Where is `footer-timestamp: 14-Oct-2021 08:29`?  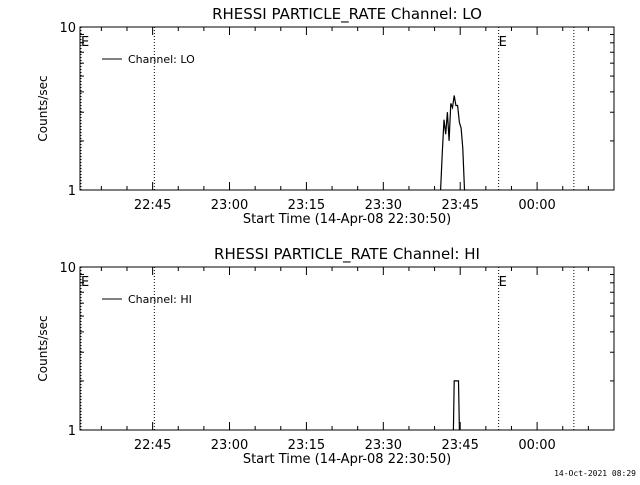 footer-timestamp: 14-Oct-2021 08:29 is located at coordinates (595, 473).